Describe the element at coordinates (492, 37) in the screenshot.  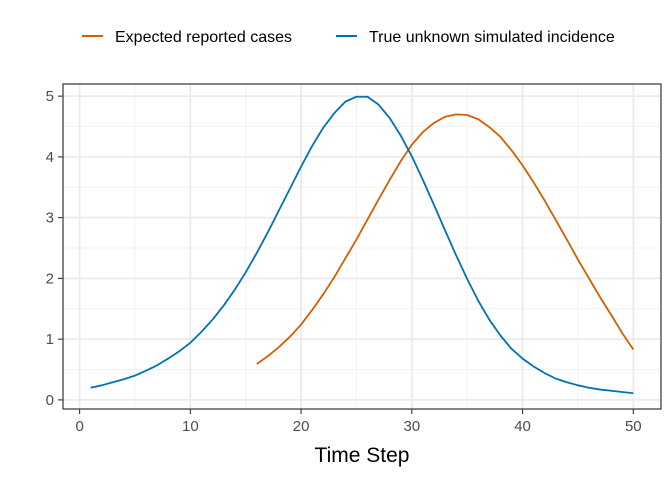
I see `legend-label-true-unknown-simulated-incidence: True unknown simulated incidence` at that location.